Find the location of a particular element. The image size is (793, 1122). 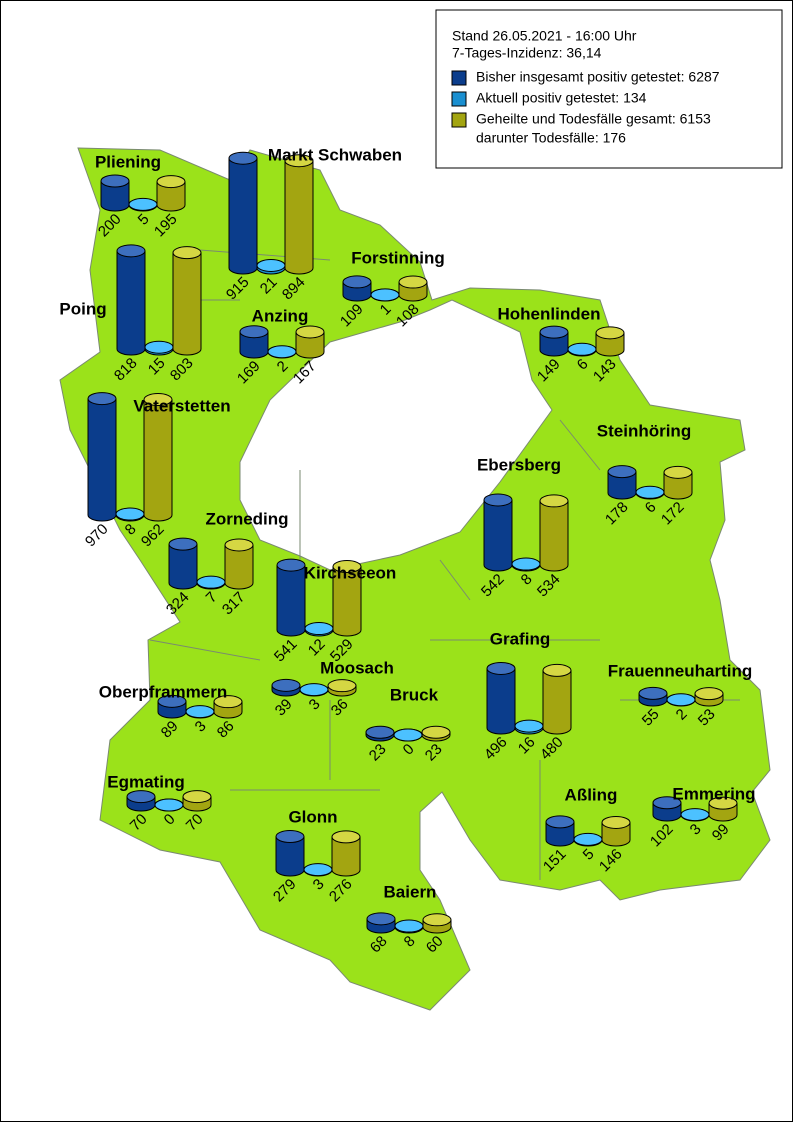

legend-box is located at coordinates (609, 89).